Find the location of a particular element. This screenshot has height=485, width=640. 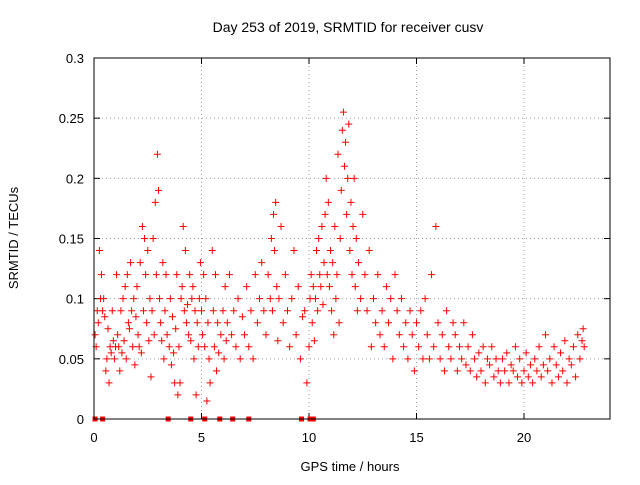

y-axis-label: SRMTID / TECUs is located at coordinates (13, 237).